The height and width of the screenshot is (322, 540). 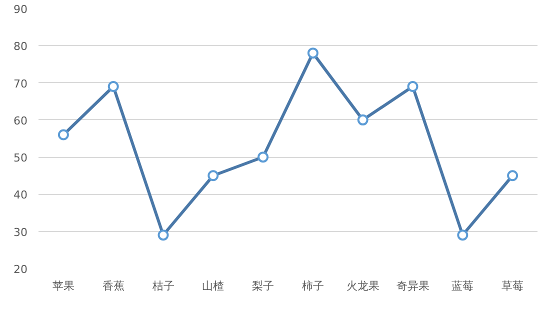 I want to click on x-tick-label: 桔子, so click(x=162, y=286).